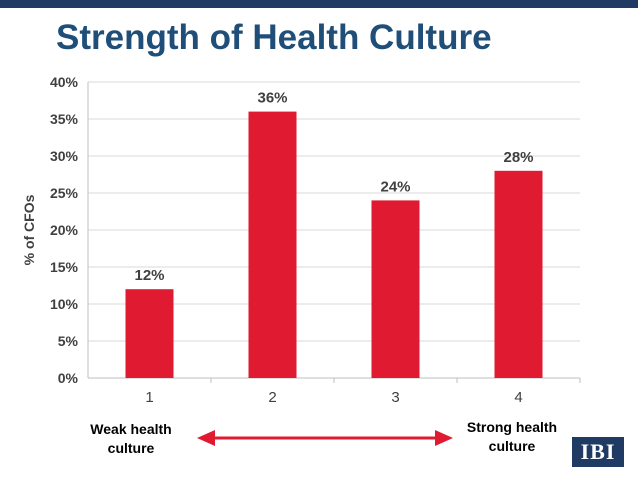  What do you see at coordinates (206, 438) in the screenshot?
I see `arrow-left-head` at bounding box center [206, 438].